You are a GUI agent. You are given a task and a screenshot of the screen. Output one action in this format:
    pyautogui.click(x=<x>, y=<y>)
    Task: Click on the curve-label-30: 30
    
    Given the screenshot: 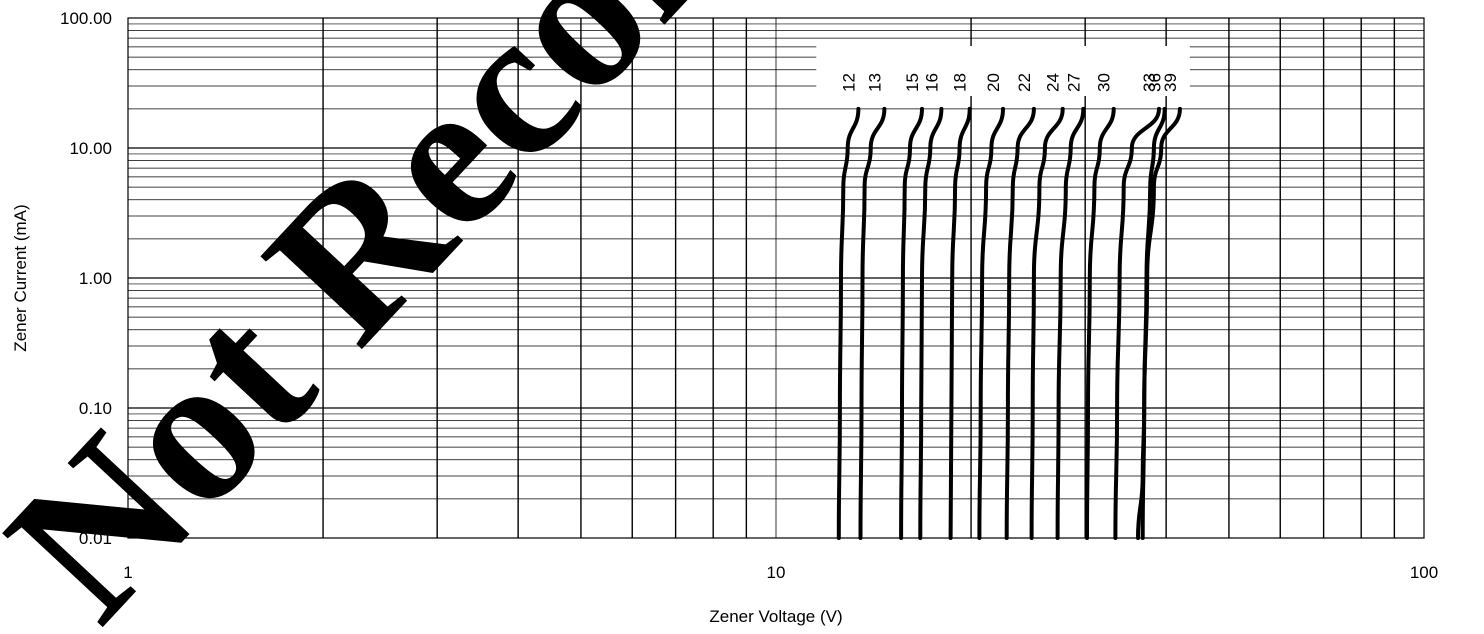 What is the action you would take?
    pyautogui.click(x=1104, y=82)
    